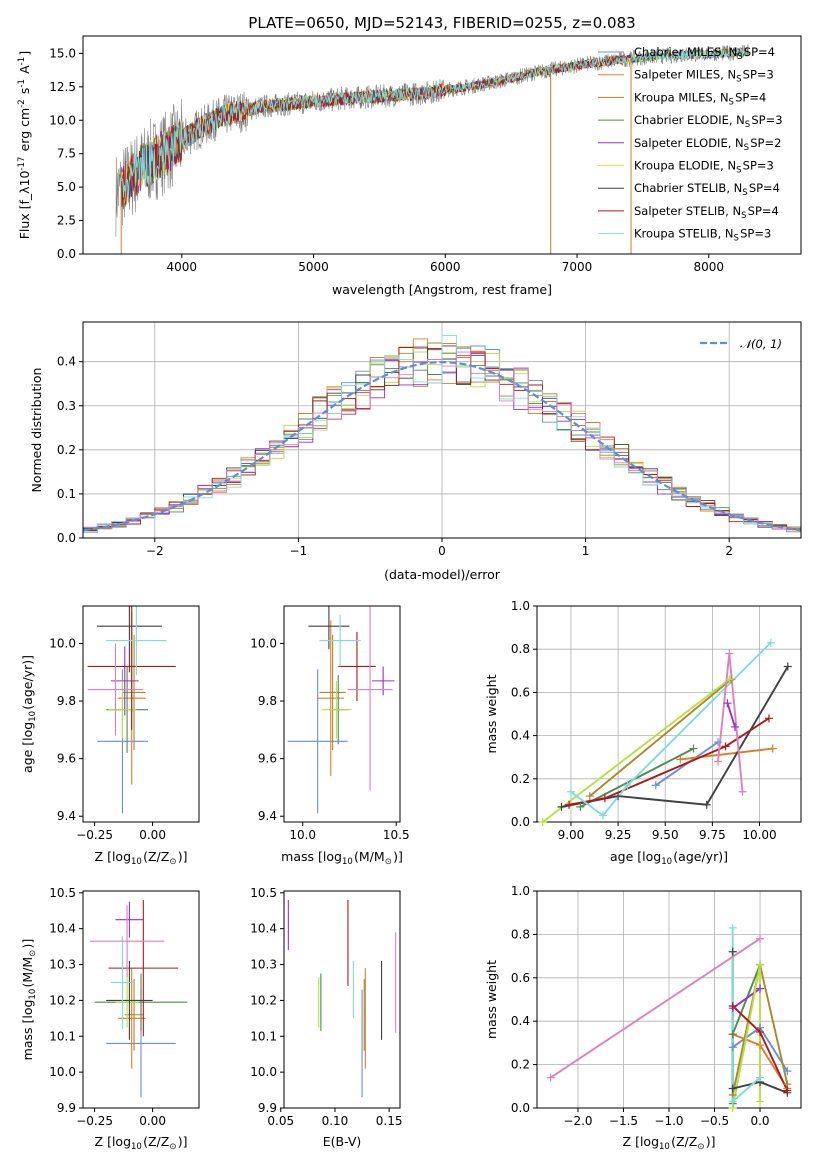  What do you see at coordinates (685, 166) in the screenshot?
I see `text-part: Kroupa ELODIE, N` at bounding box center [685, 166].